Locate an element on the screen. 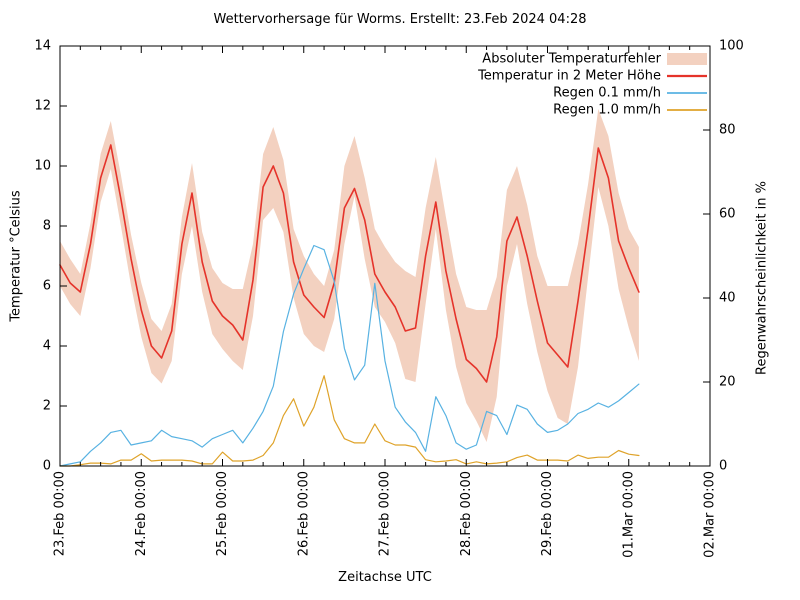 Image resolution: width=800 pixels, height=600 pixels. x-tick-label: 28.Feb 00:00 is located at coordinates (466, 513).